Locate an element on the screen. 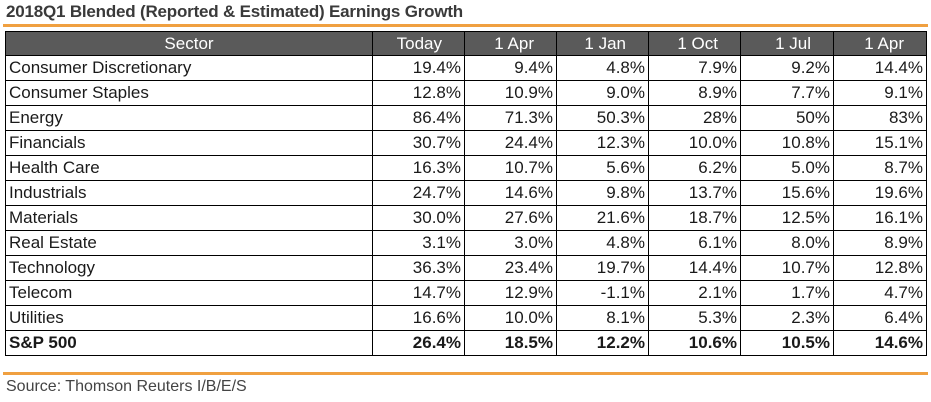 The height and width of the screenshot is (402, 931). growth-value: 86.4% is located at coordinates (418, 118).